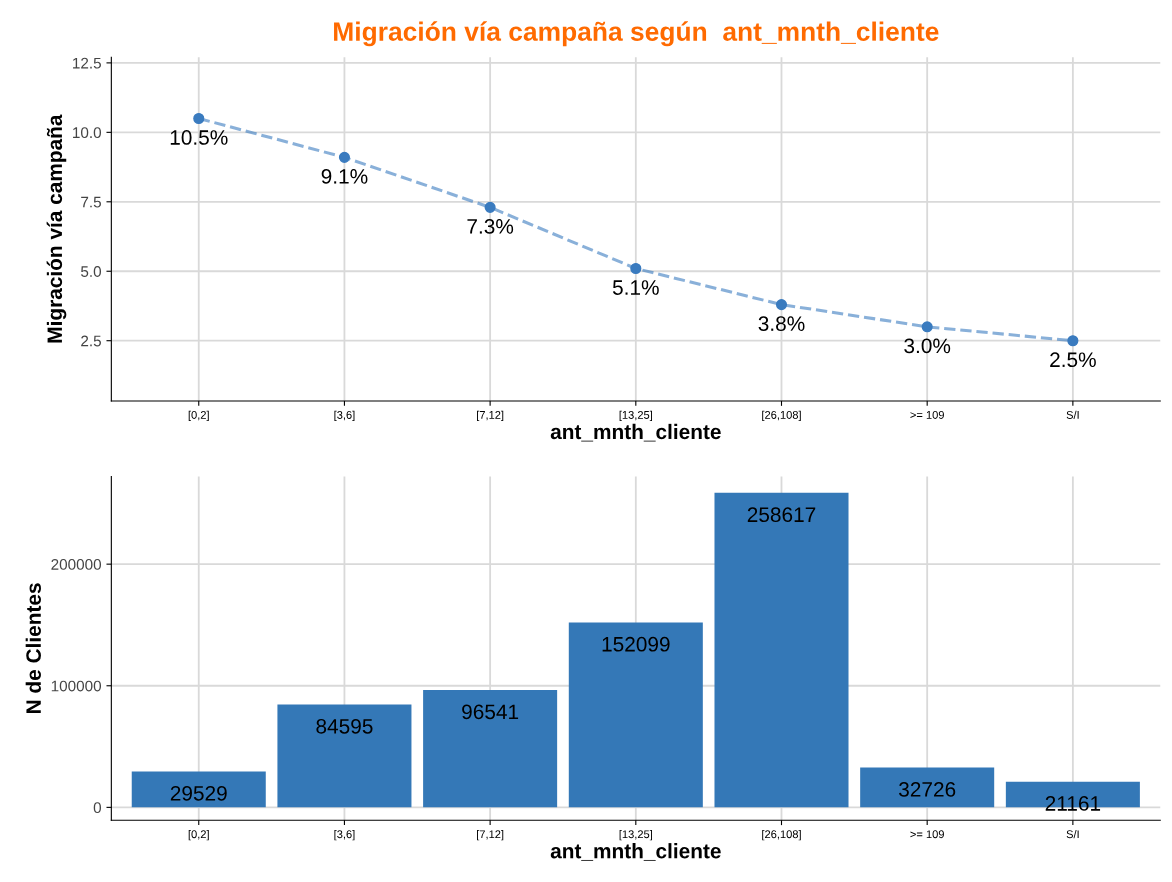  I want to click on y-tick-label: 2.5, so click(91, 341).